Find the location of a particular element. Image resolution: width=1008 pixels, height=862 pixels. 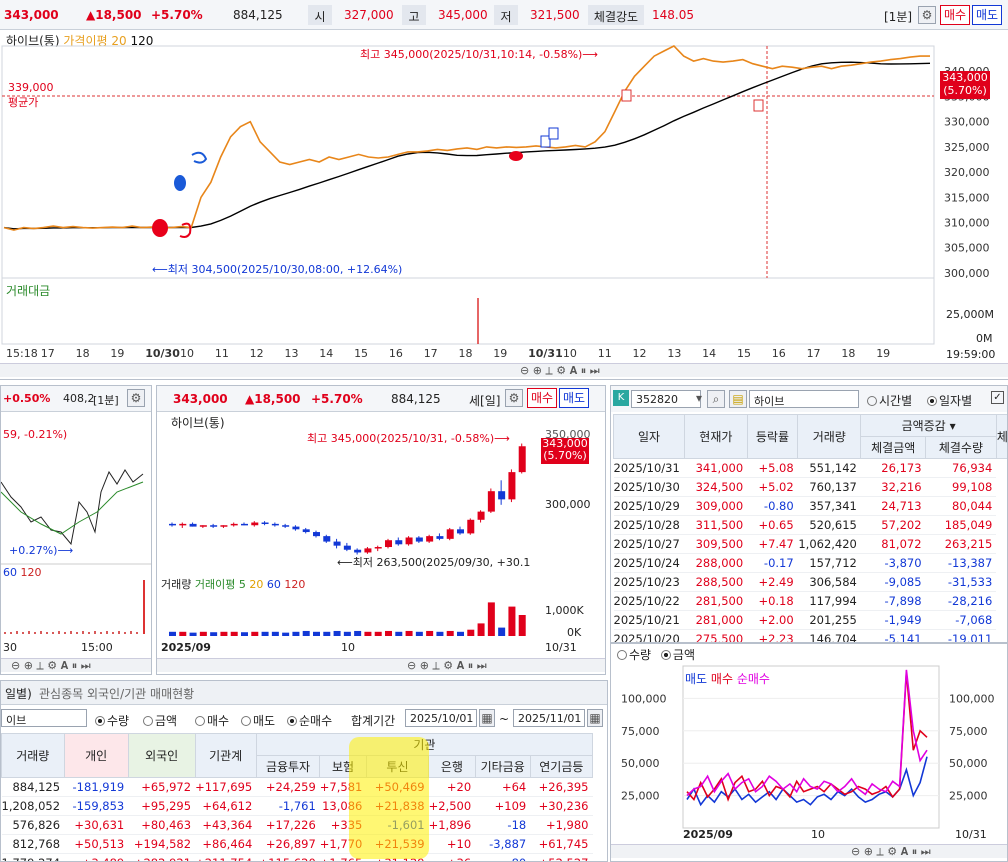

table-cell: +282,921 is located at coordinates (162, 857).